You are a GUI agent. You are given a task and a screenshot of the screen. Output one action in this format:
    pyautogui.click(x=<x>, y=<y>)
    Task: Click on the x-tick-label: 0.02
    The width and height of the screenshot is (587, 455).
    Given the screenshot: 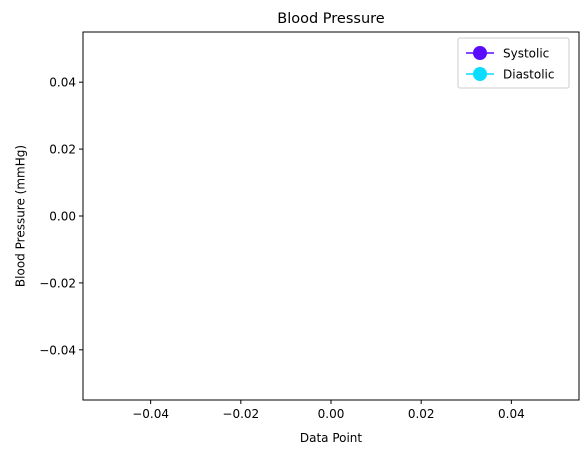 What is the action you would take?
    pyautogui.click(x=421, y=414)
    